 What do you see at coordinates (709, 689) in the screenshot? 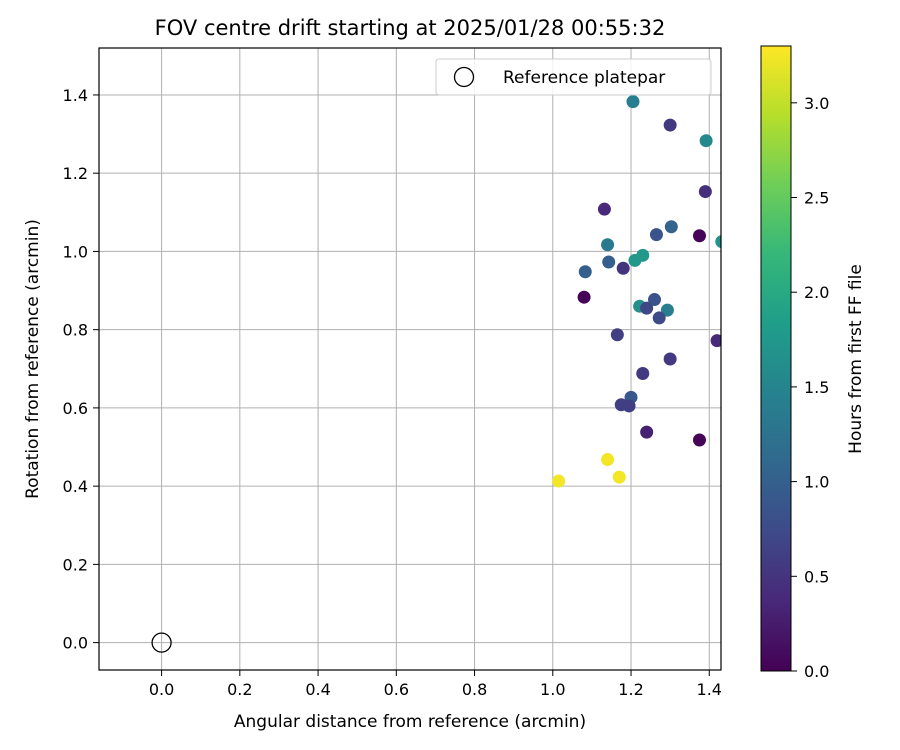
I see `x-tick-label: 1.4` at bounding box center [709, 689].